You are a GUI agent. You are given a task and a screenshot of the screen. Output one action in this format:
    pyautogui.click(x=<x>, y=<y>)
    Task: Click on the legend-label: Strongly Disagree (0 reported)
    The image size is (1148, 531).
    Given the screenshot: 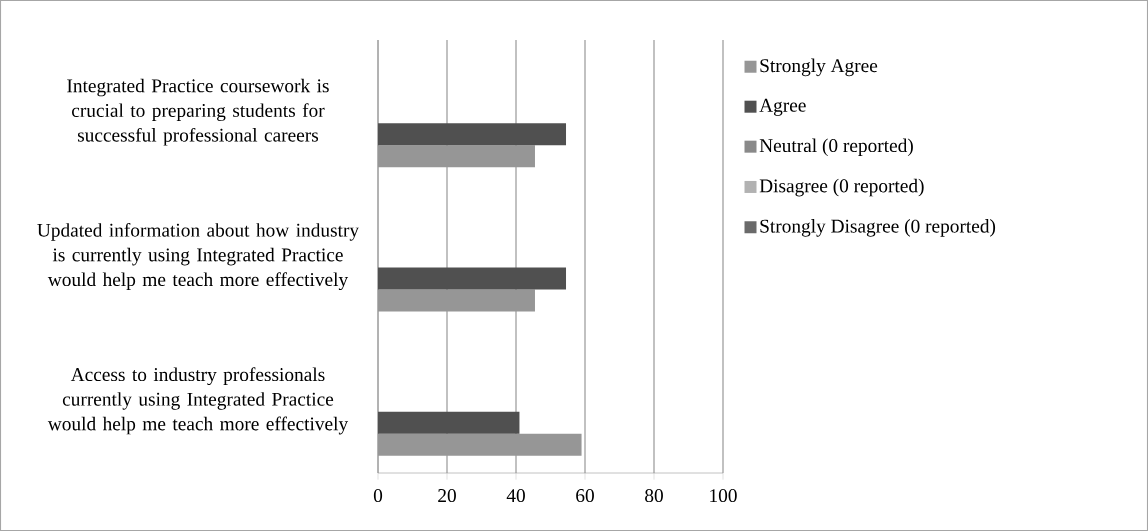 What is the action you would take?
    pyautogui.click(x=878, y=228)
    